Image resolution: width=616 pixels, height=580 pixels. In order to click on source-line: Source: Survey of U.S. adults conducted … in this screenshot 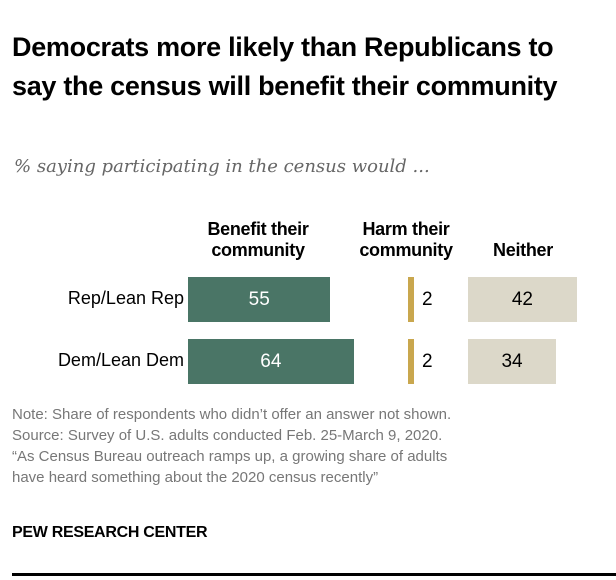, I will do `click(227, 435)`.